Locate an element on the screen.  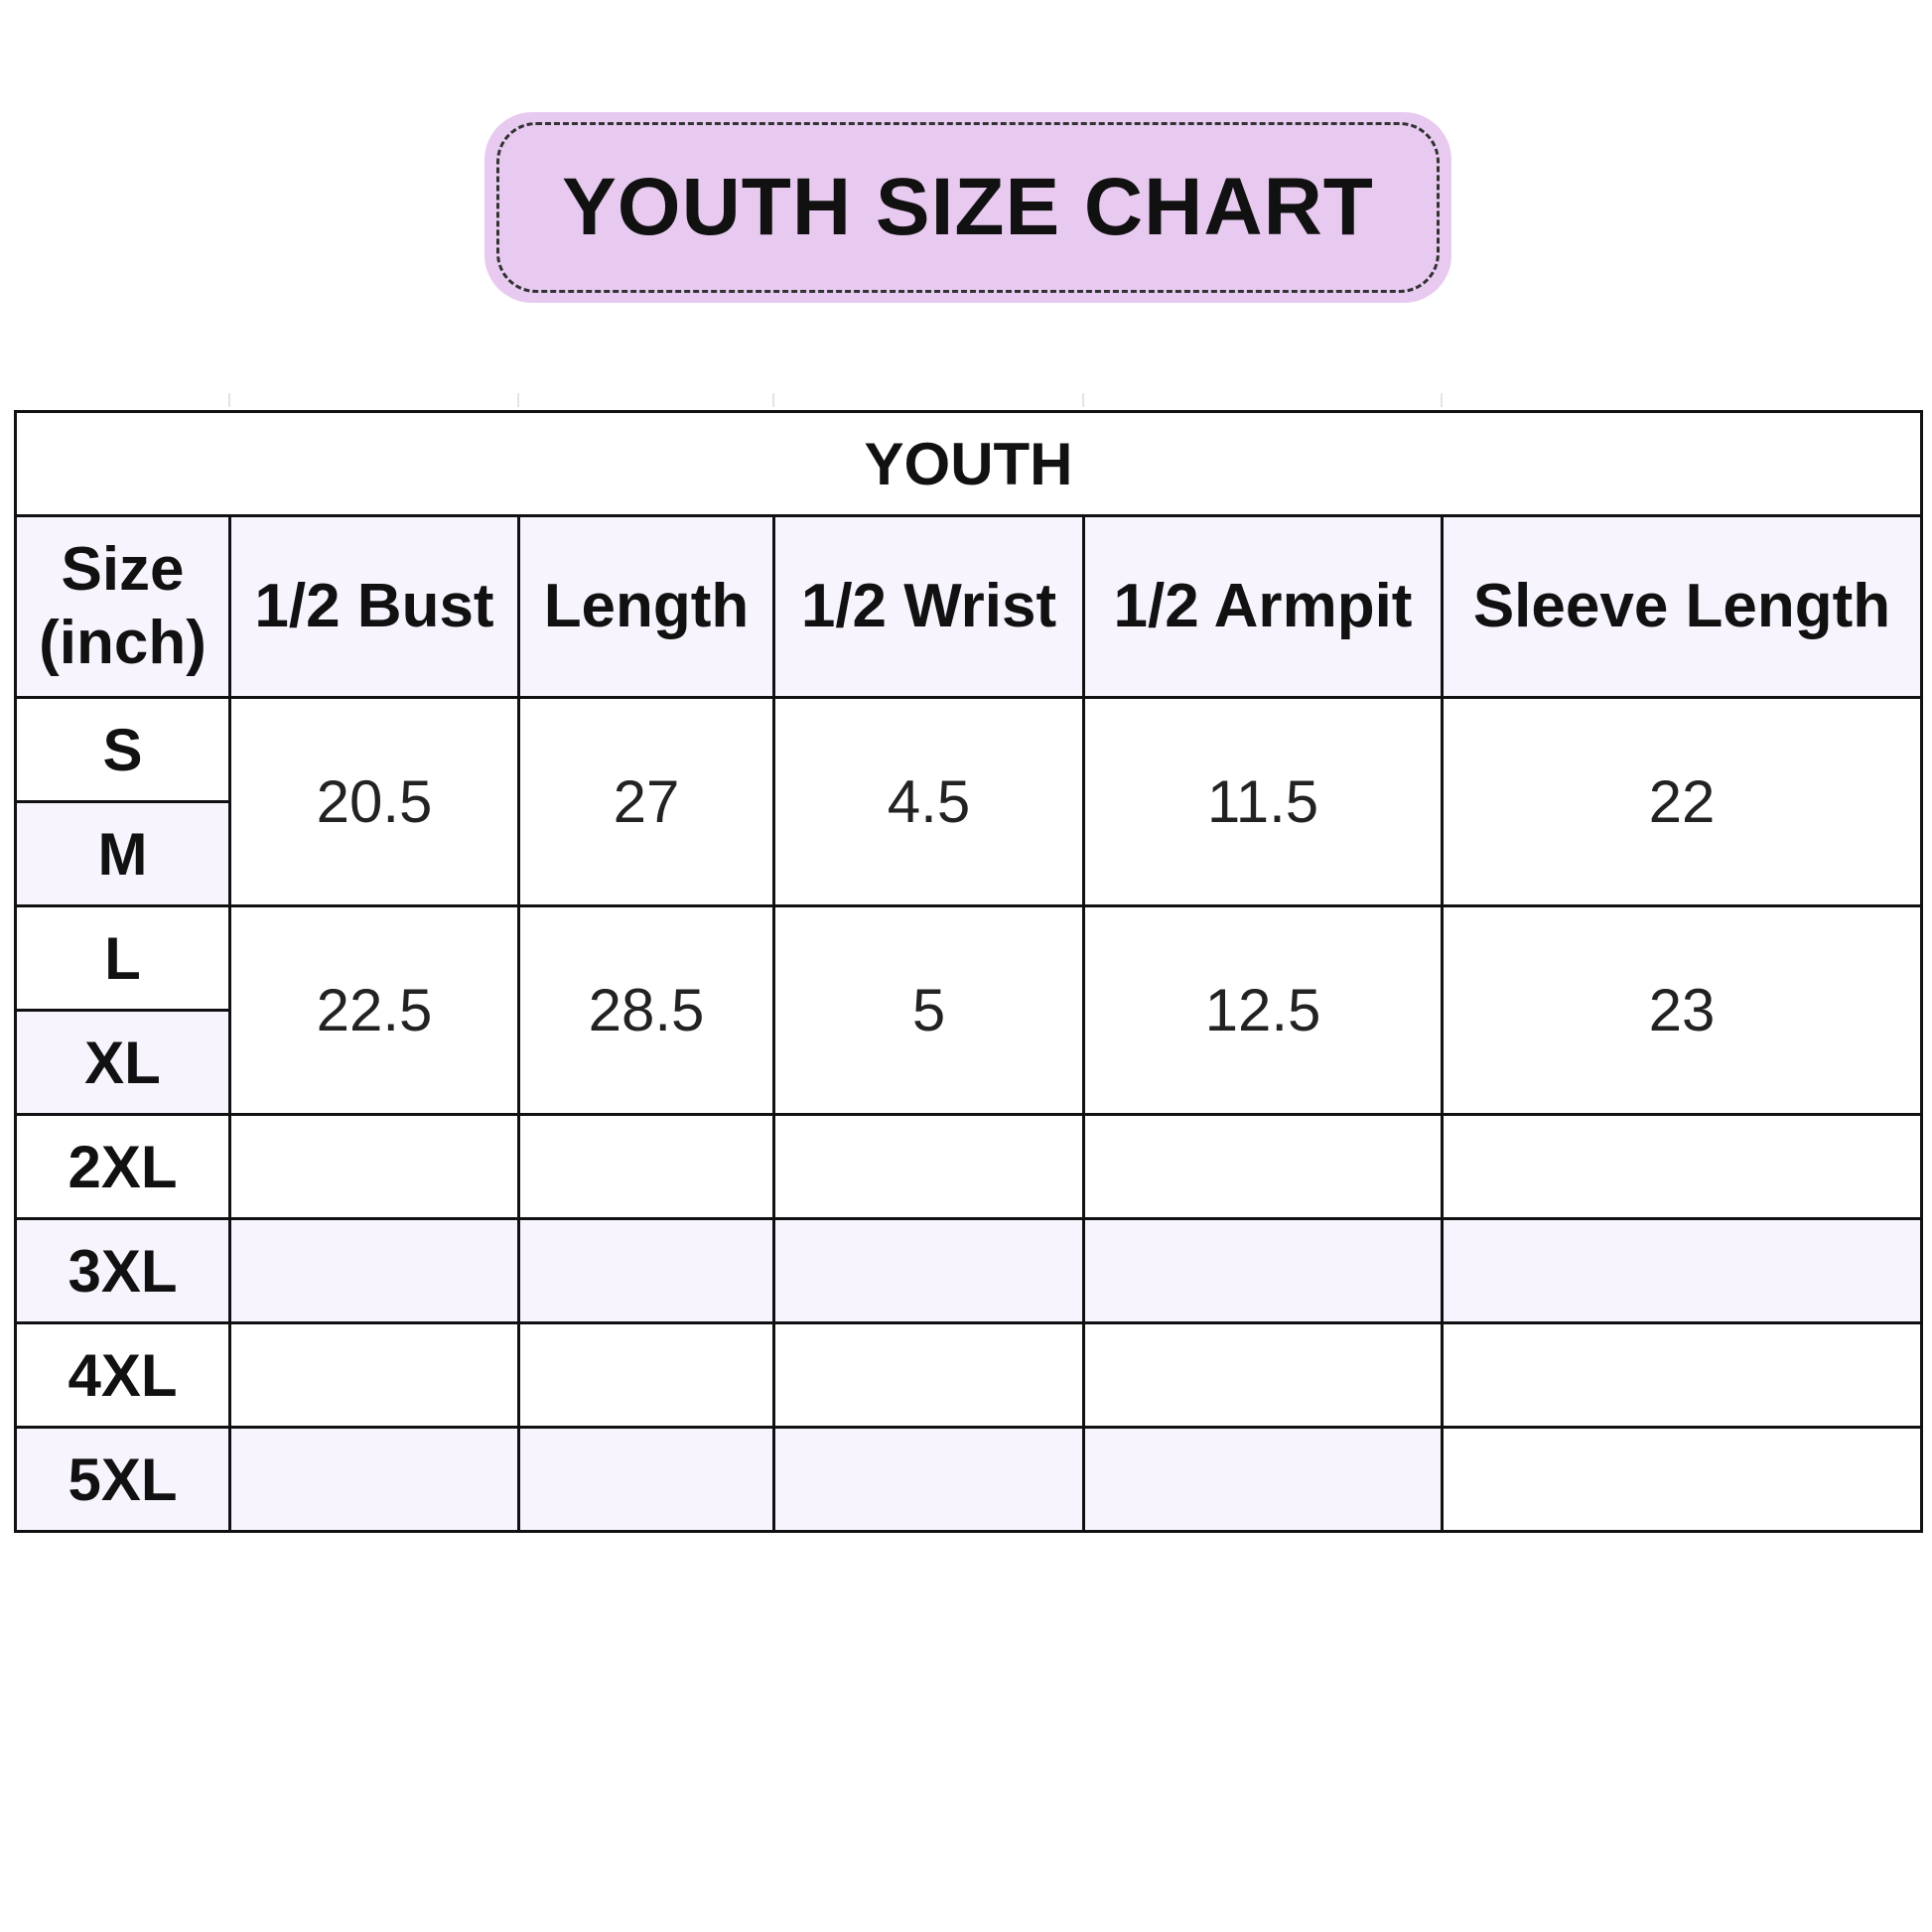
header-label: Size (inch) is located at coordinates (123, 605).